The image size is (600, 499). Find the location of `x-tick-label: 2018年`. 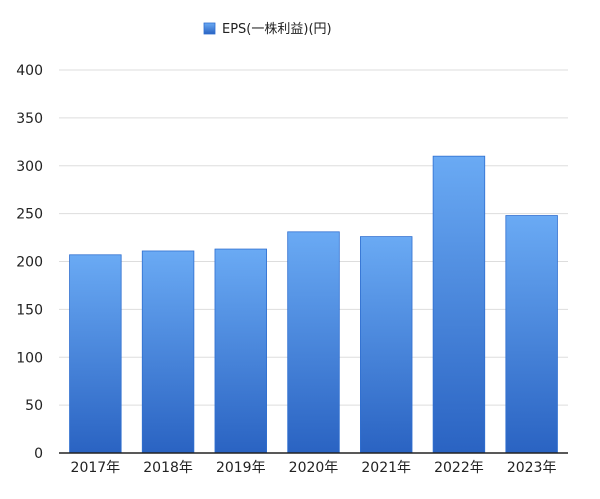

x-tick-label: 2018年 is located at coordinates (168, 468).